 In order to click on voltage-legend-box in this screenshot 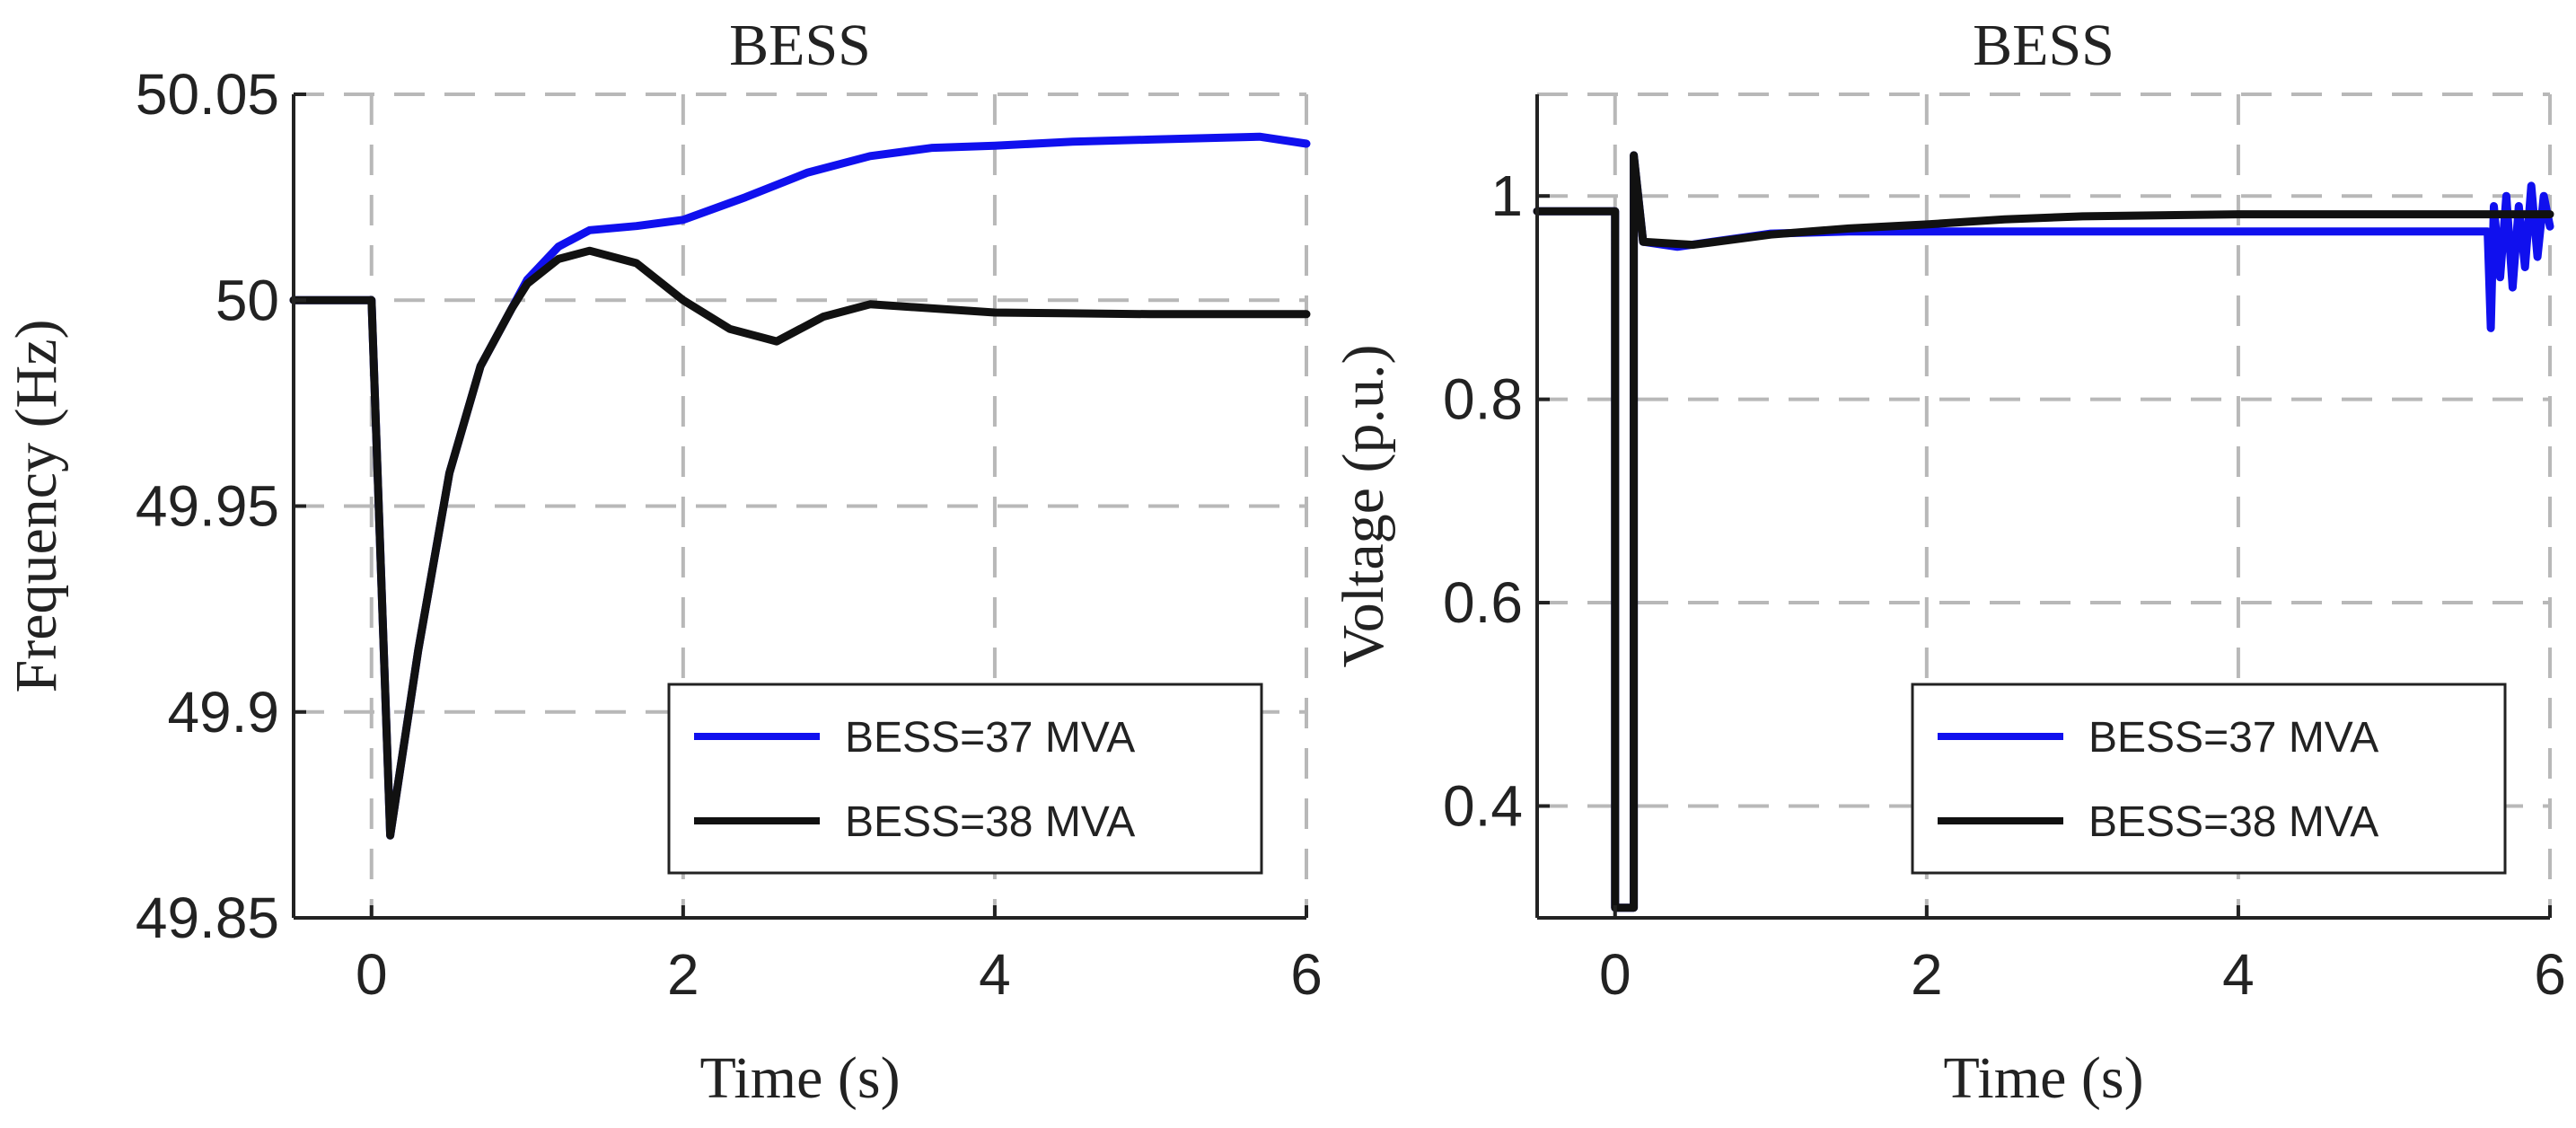, I will do `click(2209, 779)`.